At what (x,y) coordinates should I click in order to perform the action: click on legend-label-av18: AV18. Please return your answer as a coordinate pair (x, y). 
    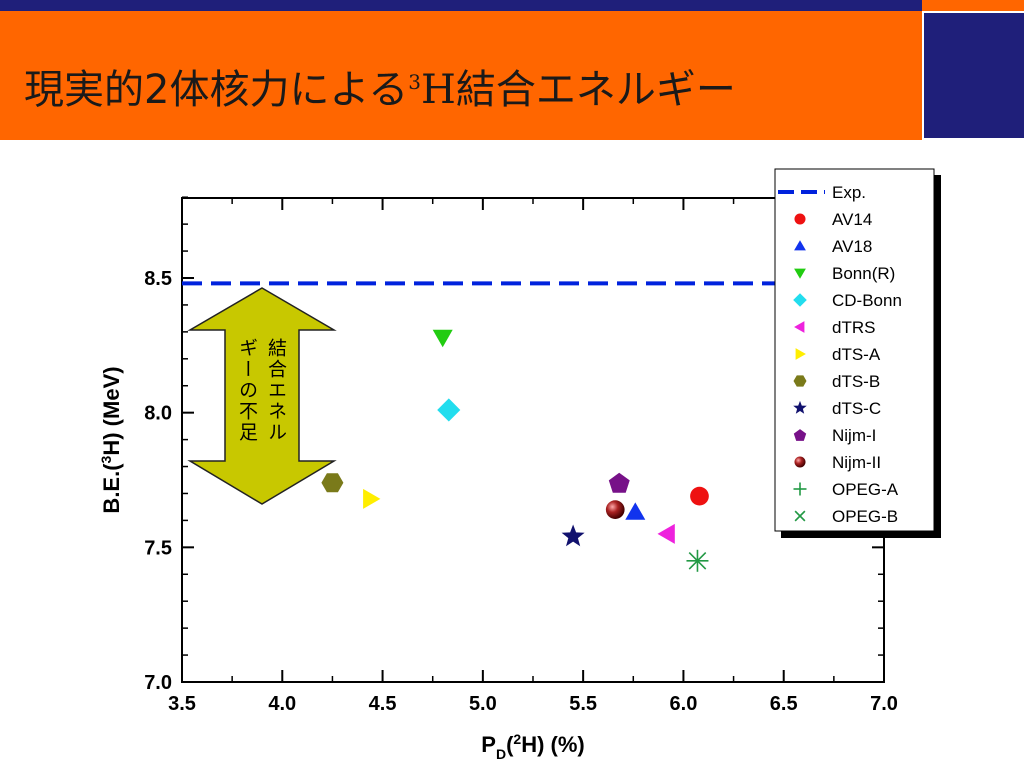
    Looking at the image, I should click on (852, 246).